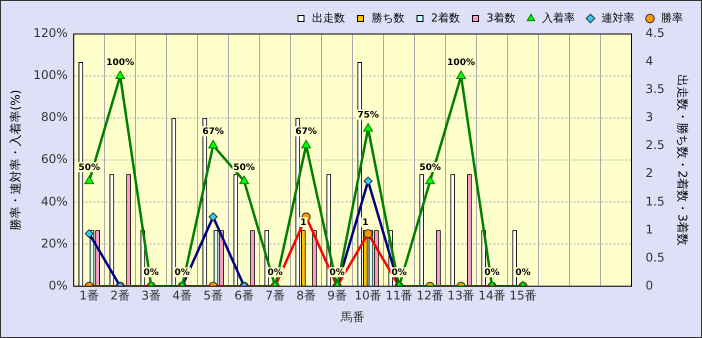  What do you see at coordinates (388, 17) in the screenshot?
I see `legend-label: 勝ち数` at bounding box center [388, 17].